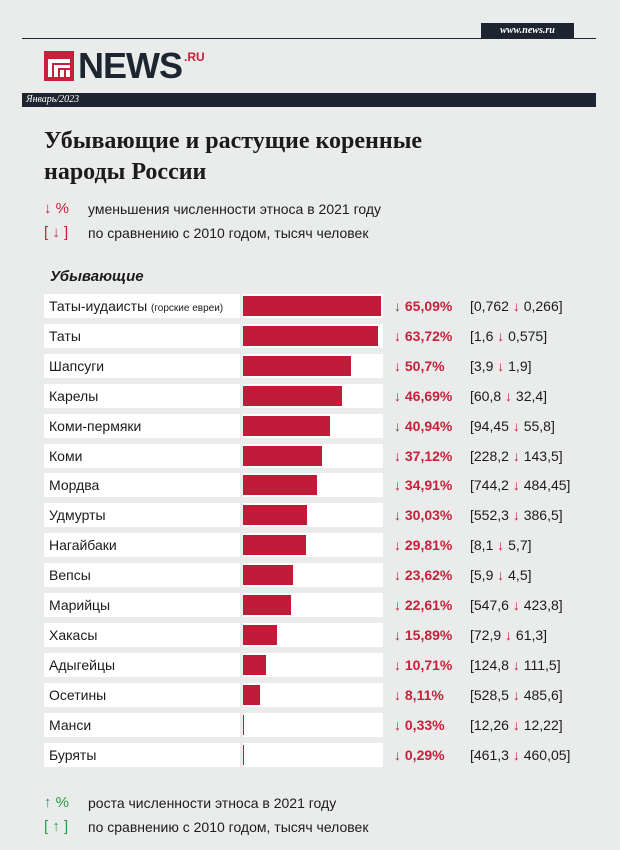  I want to click on title-line-1: Убывающие и растущие коренные, so click(233, 141).